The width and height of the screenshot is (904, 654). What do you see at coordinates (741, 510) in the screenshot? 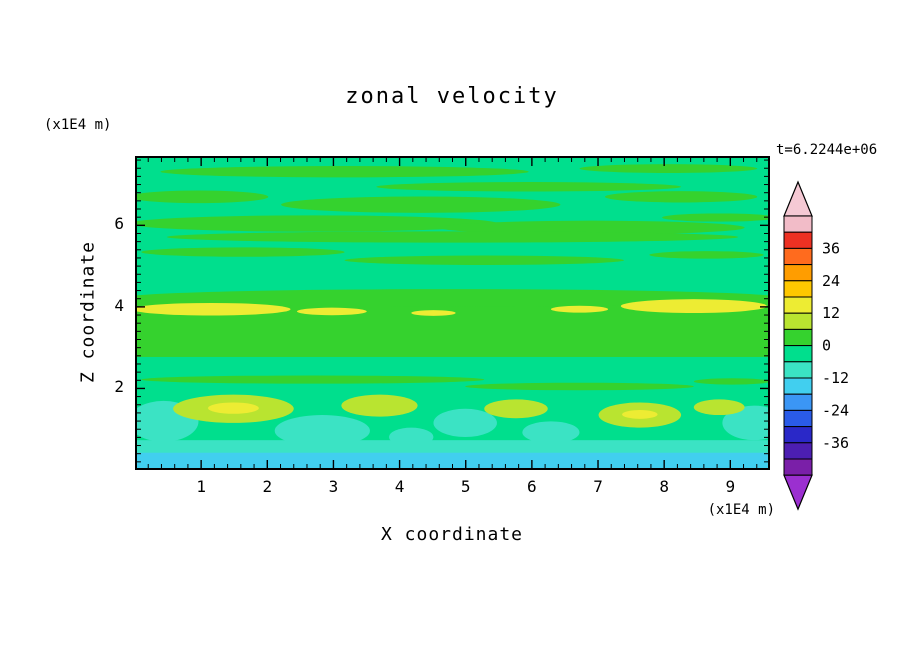
I see `x-axis-unit-label: (x1E4 m)` at bounding box center [741, 510].